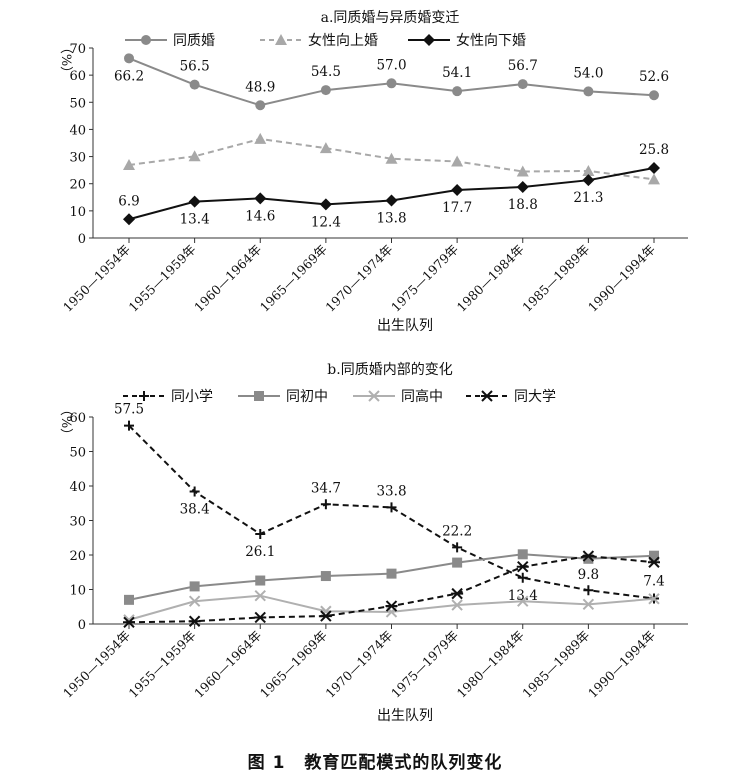 The width and height of the screenshot is (750, 777). I want to click on chart-title: b.同质婚内部的变化, so click(389, 370).